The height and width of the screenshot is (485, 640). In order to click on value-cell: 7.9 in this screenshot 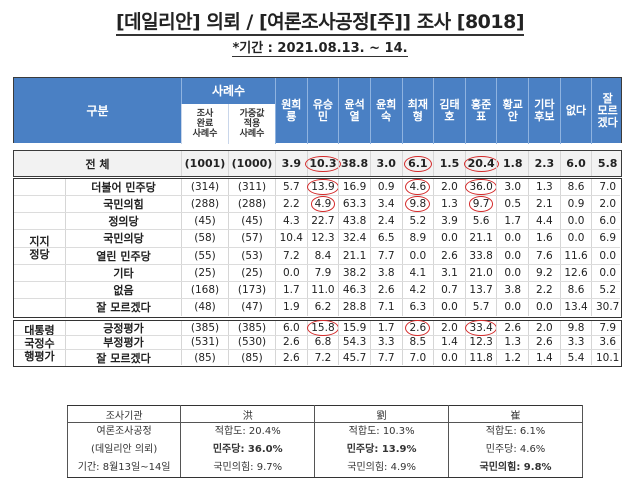, I will do `click(607, 328)`.